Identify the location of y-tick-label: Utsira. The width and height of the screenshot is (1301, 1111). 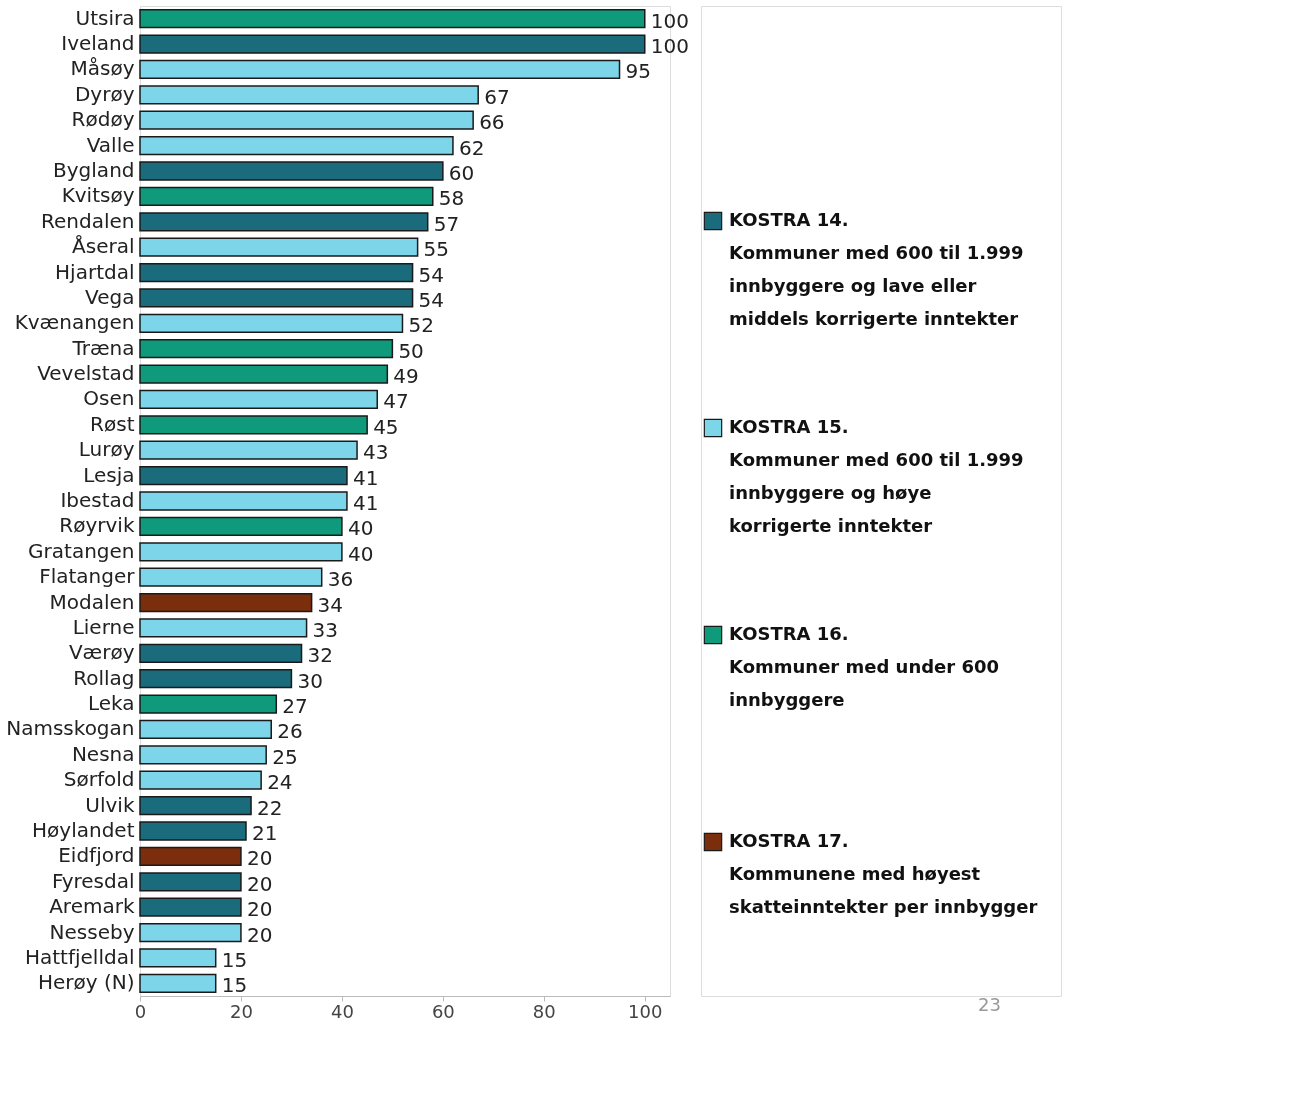
(105, 17).